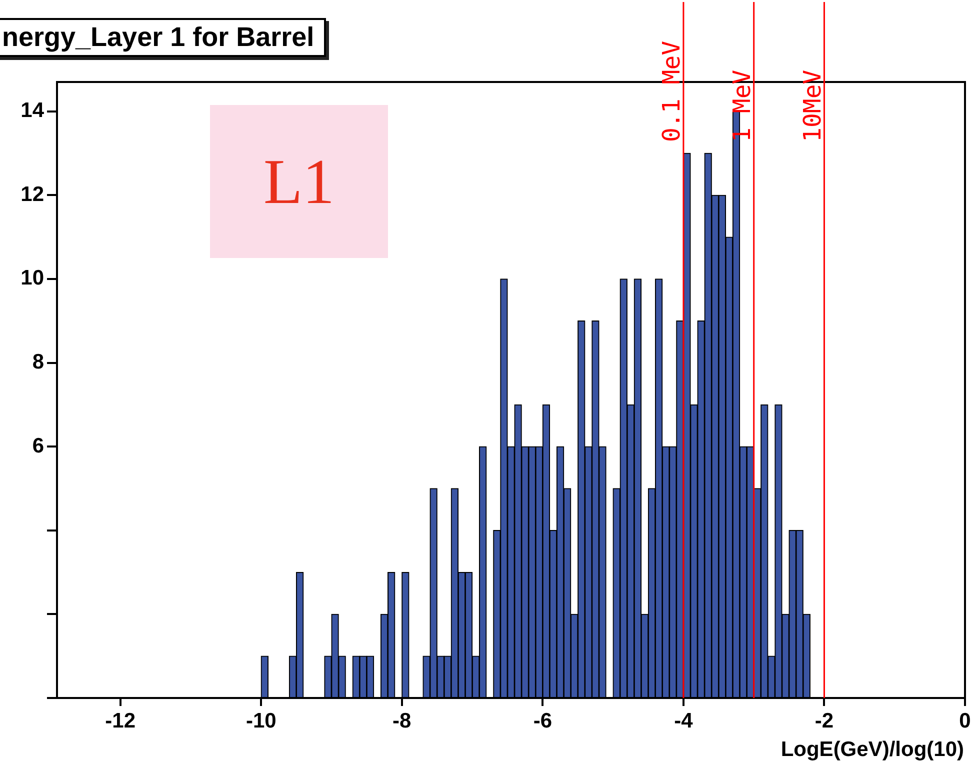  Describe the element at coordinates (965, 720) in the screenshot. I see `x-tick-label: 0` at that location.